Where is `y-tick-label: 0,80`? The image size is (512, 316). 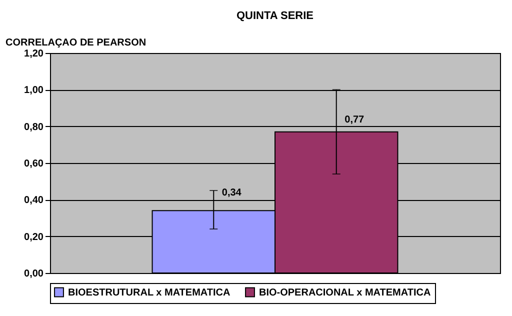 y-tick-label: 0,80 is located at coordinates (34, 127).